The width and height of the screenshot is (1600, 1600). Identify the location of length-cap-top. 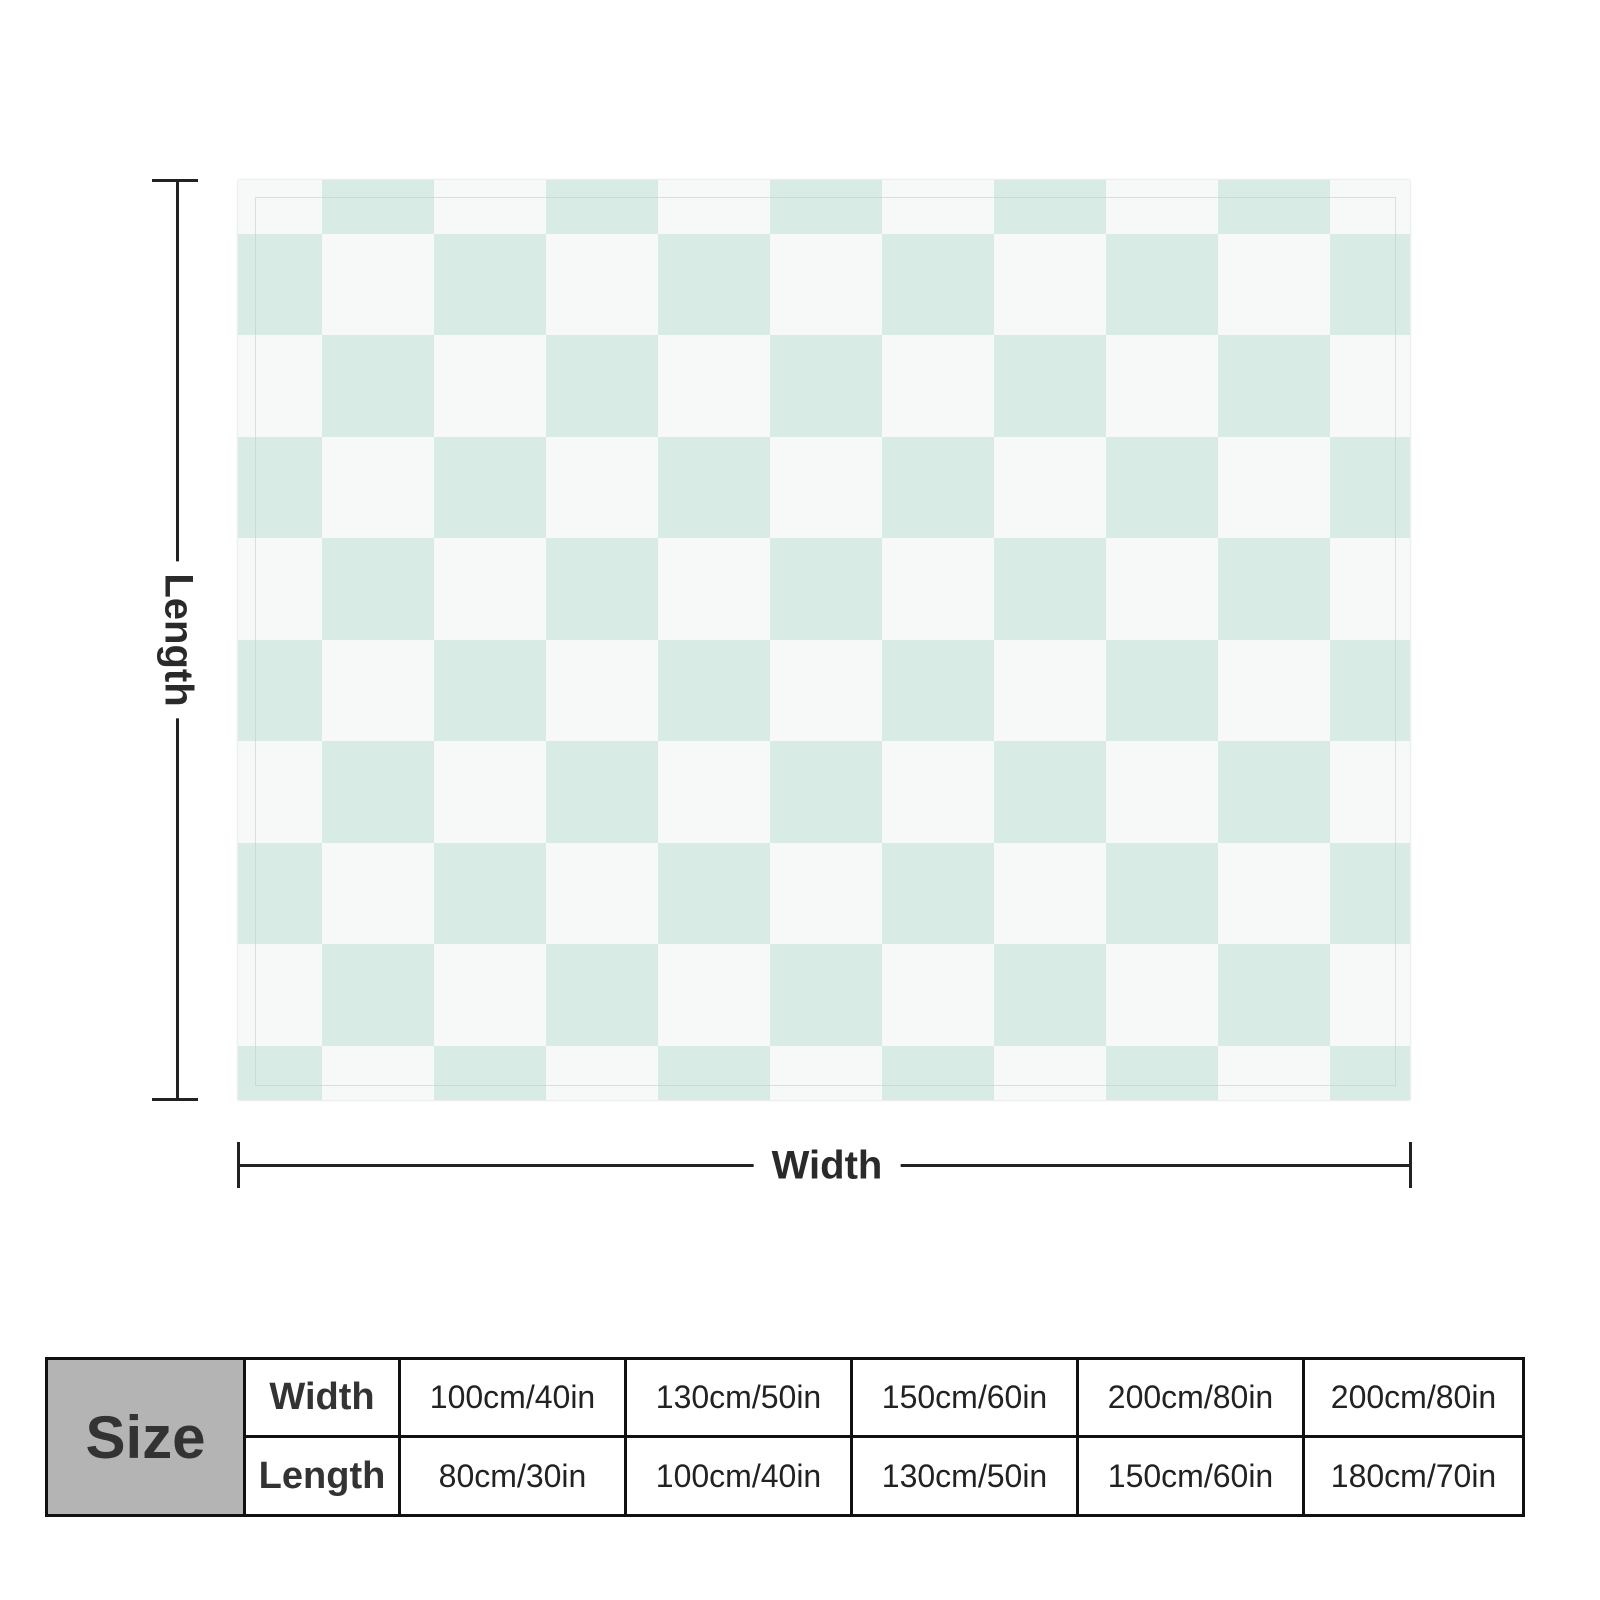
(175, 180).